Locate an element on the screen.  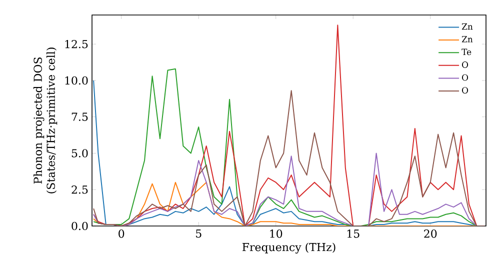
x-tick-label: 0 is located at coordinates (121, 234).